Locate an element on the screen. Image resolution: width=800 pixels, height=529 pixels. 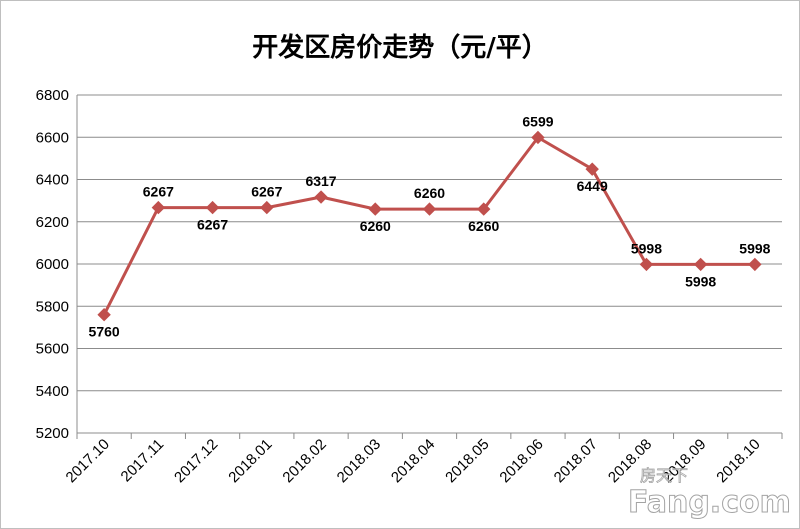
y-axis-ticks: 5200 5400 5600 5800 6000 6200 6400 6600 6800 is located at coordinates (52, 264).